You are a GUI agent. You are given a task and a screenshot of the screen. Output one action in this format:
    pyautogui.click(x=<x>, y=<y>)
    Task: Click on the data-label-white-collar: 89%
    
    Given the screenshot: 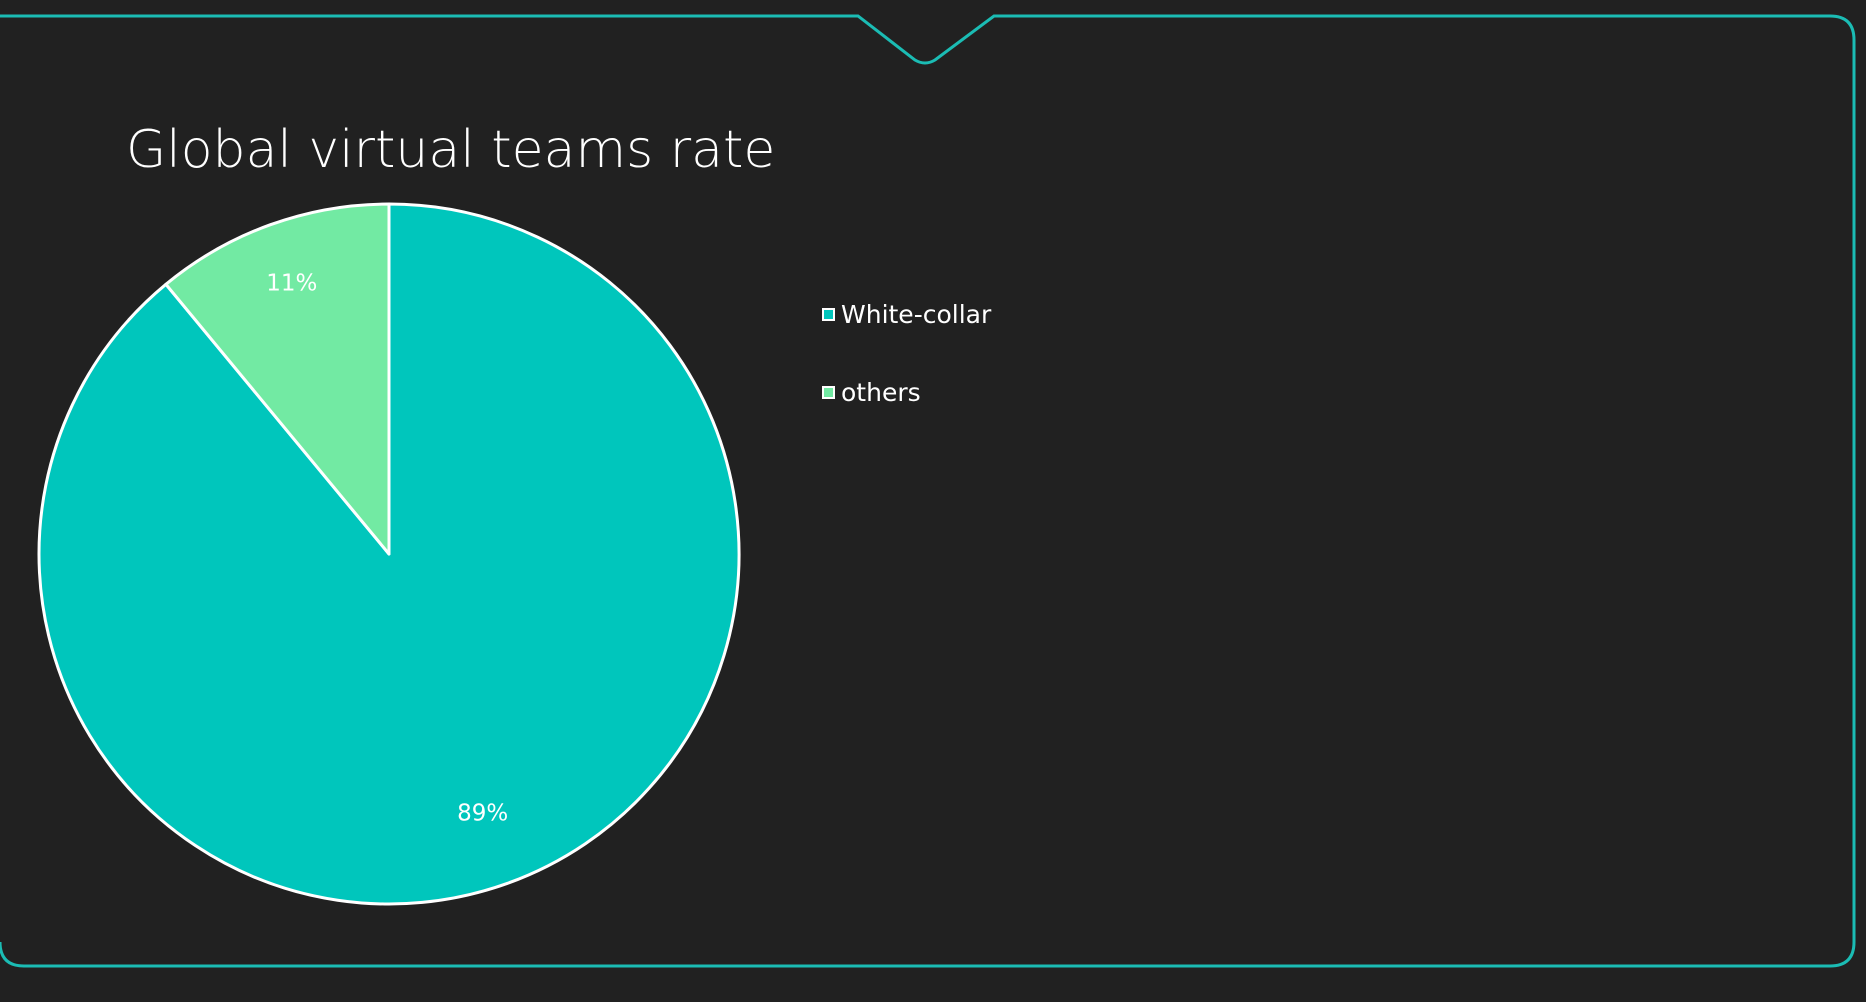 What is the action you would take?
    pyautogui.click(x=482, y=814)
    